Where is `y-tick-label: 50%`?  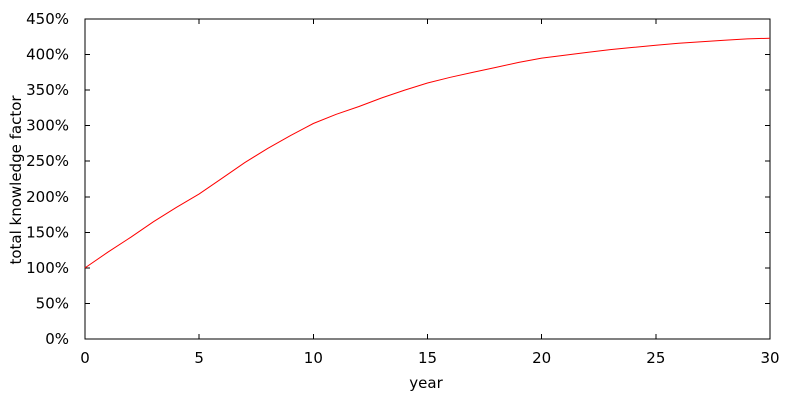 y-tick-label: 50% is located at coordinates (52, 303).